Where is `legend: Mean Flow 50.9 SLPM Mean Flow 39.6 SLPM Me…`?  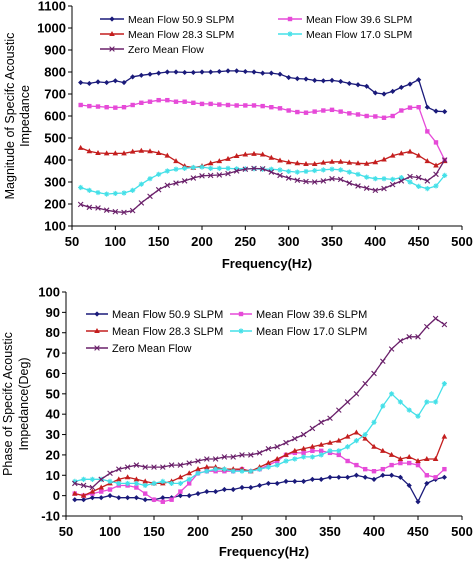
legend: Mean Flow 50.9 SLPM Mean Flow 39.6 SLPM Me… is located at coordinates (256, 35).